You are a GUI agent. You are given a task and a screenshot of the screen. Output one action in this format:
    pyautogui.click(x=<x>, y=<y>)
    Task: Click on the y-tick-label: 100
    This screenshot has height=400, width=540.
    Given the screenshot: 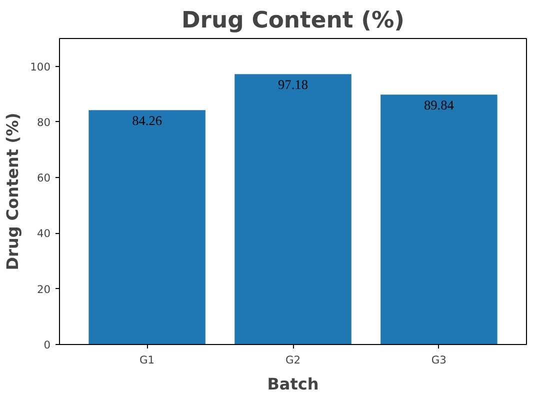 What is the action you would take?
    pyautogui.click(x=40, y=67)
    